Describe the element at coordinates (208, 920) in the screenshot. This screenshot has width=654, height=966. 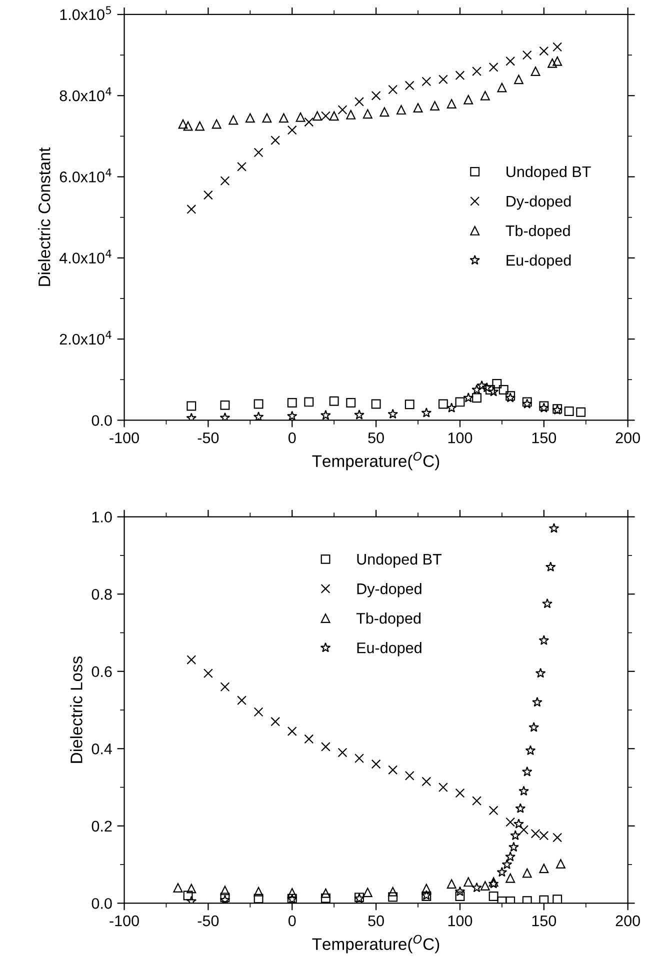
I see `x-tick-label: -50` at that location.